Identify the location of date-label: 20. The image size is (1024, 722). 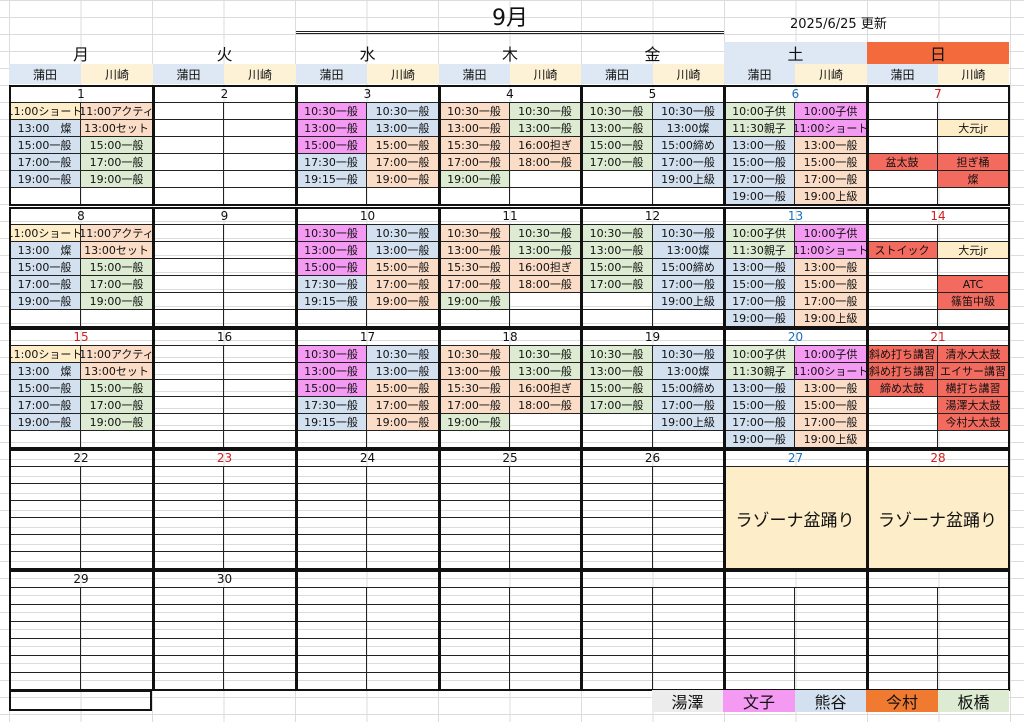
(795, 337).